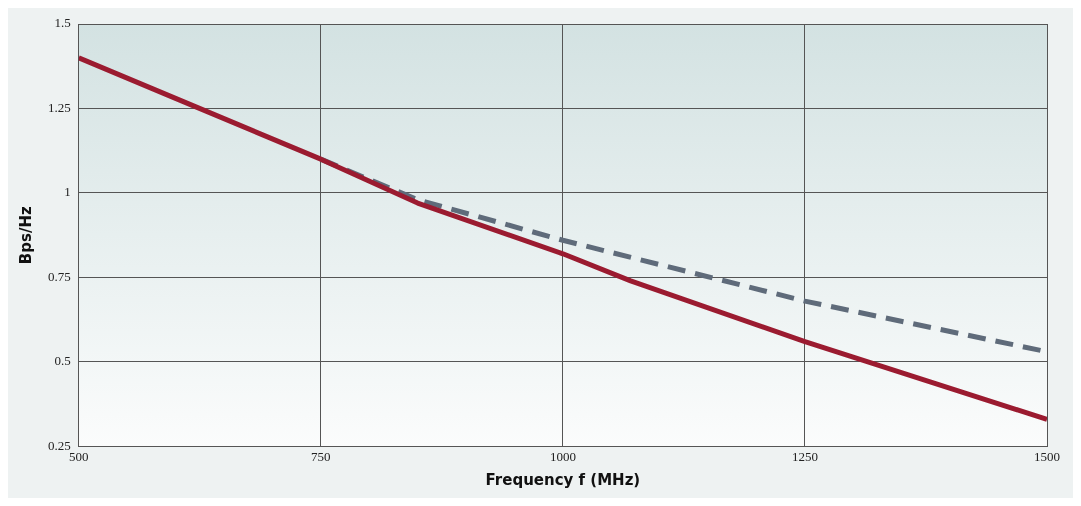 Image resolution: width=1081 pixels, height=506 pixels. Describe the element at coordinates (62, 361) in the screenshot. I see `y-tick-label: 0.5` at that location.